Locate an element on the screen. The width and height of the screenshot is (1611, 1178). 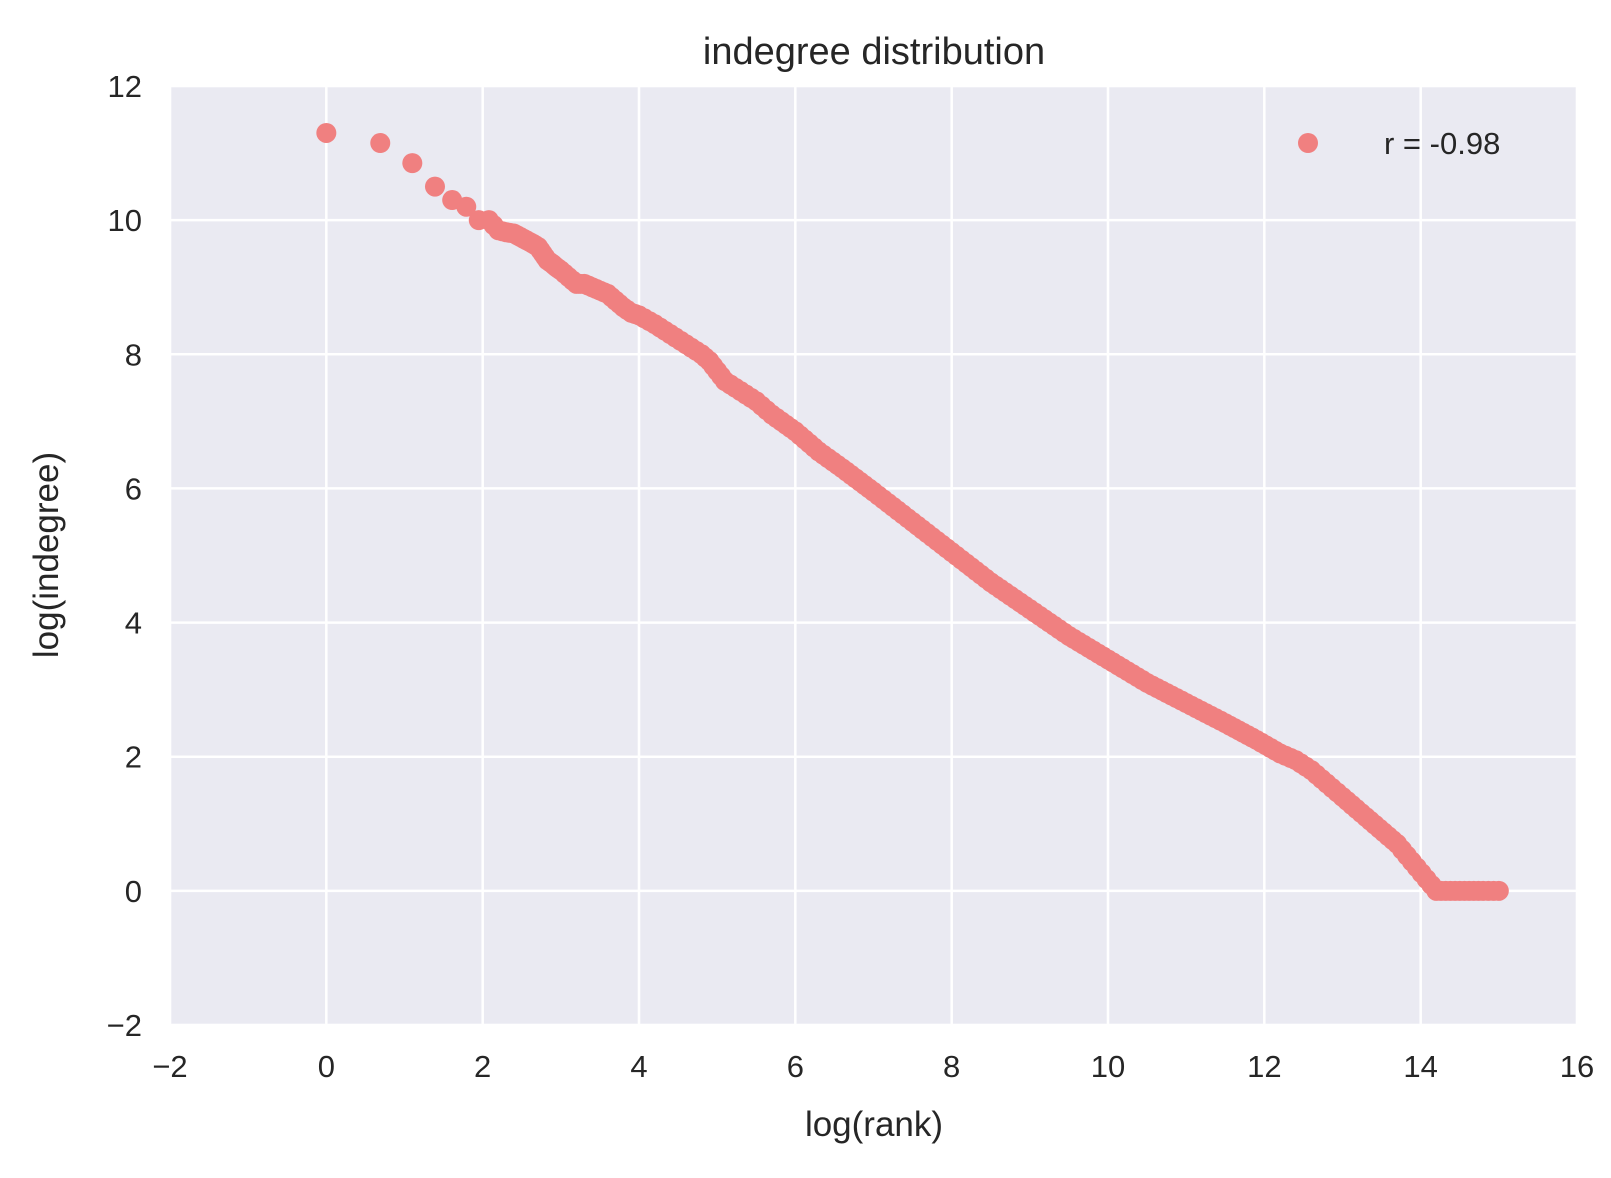
x-axis-title: log(rank) is located at coordinates (874, 1124).